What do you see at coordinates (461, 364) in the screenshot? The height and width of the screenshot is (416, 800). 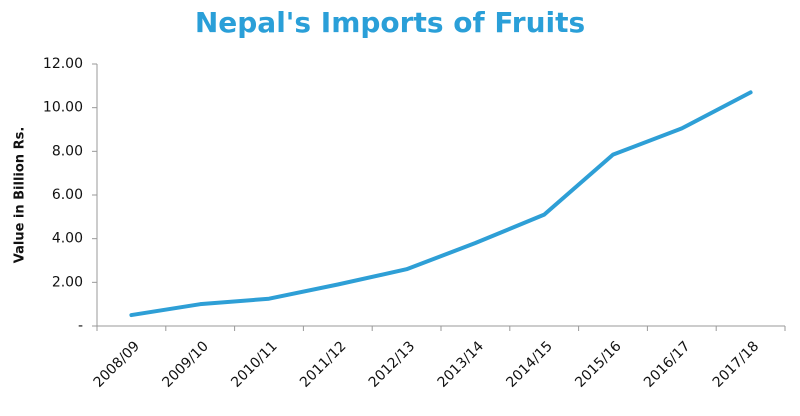 I see `x-tick-label: 2013/14` at bounding box center [461, 364].